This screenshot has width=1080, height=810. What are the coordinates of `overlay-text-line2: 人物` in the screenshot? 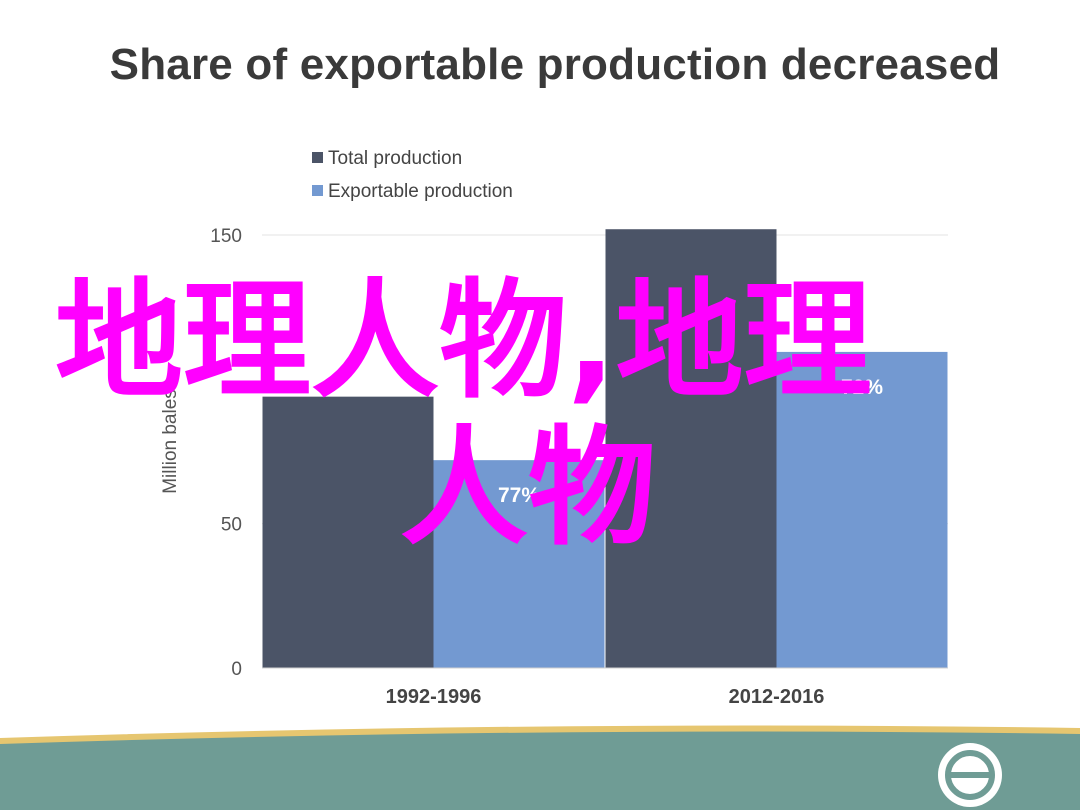 It's located at (528, 488).